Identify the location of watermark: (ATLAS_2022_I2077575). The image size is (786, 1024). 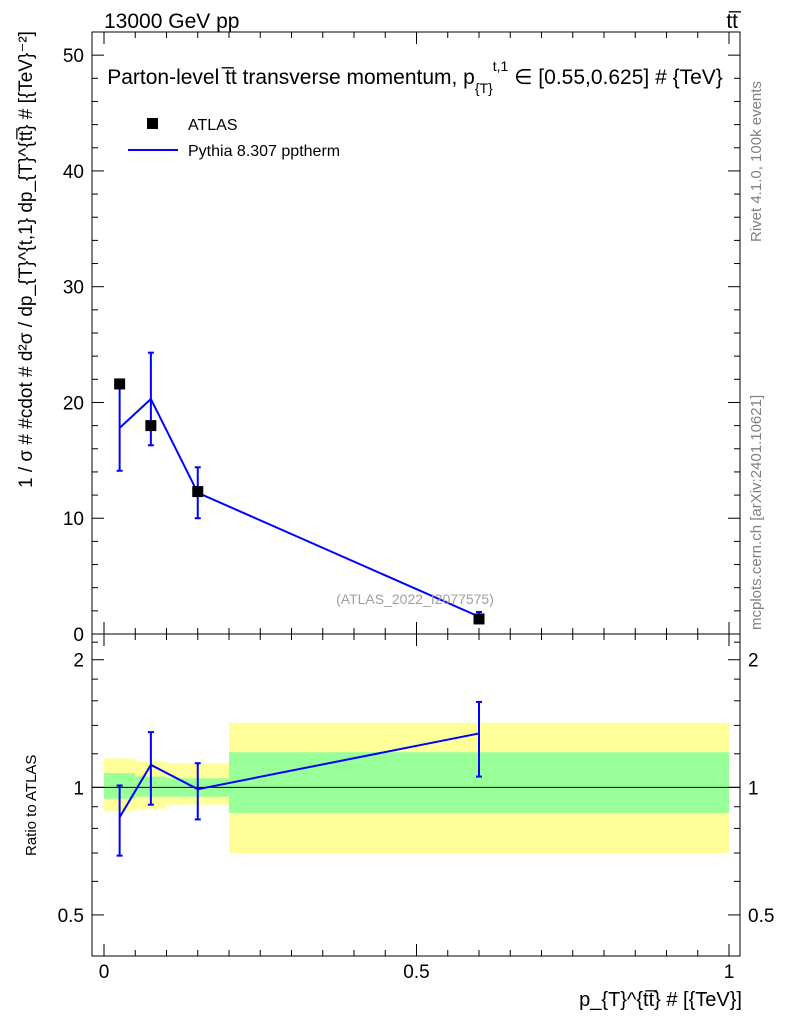
(415, 599).